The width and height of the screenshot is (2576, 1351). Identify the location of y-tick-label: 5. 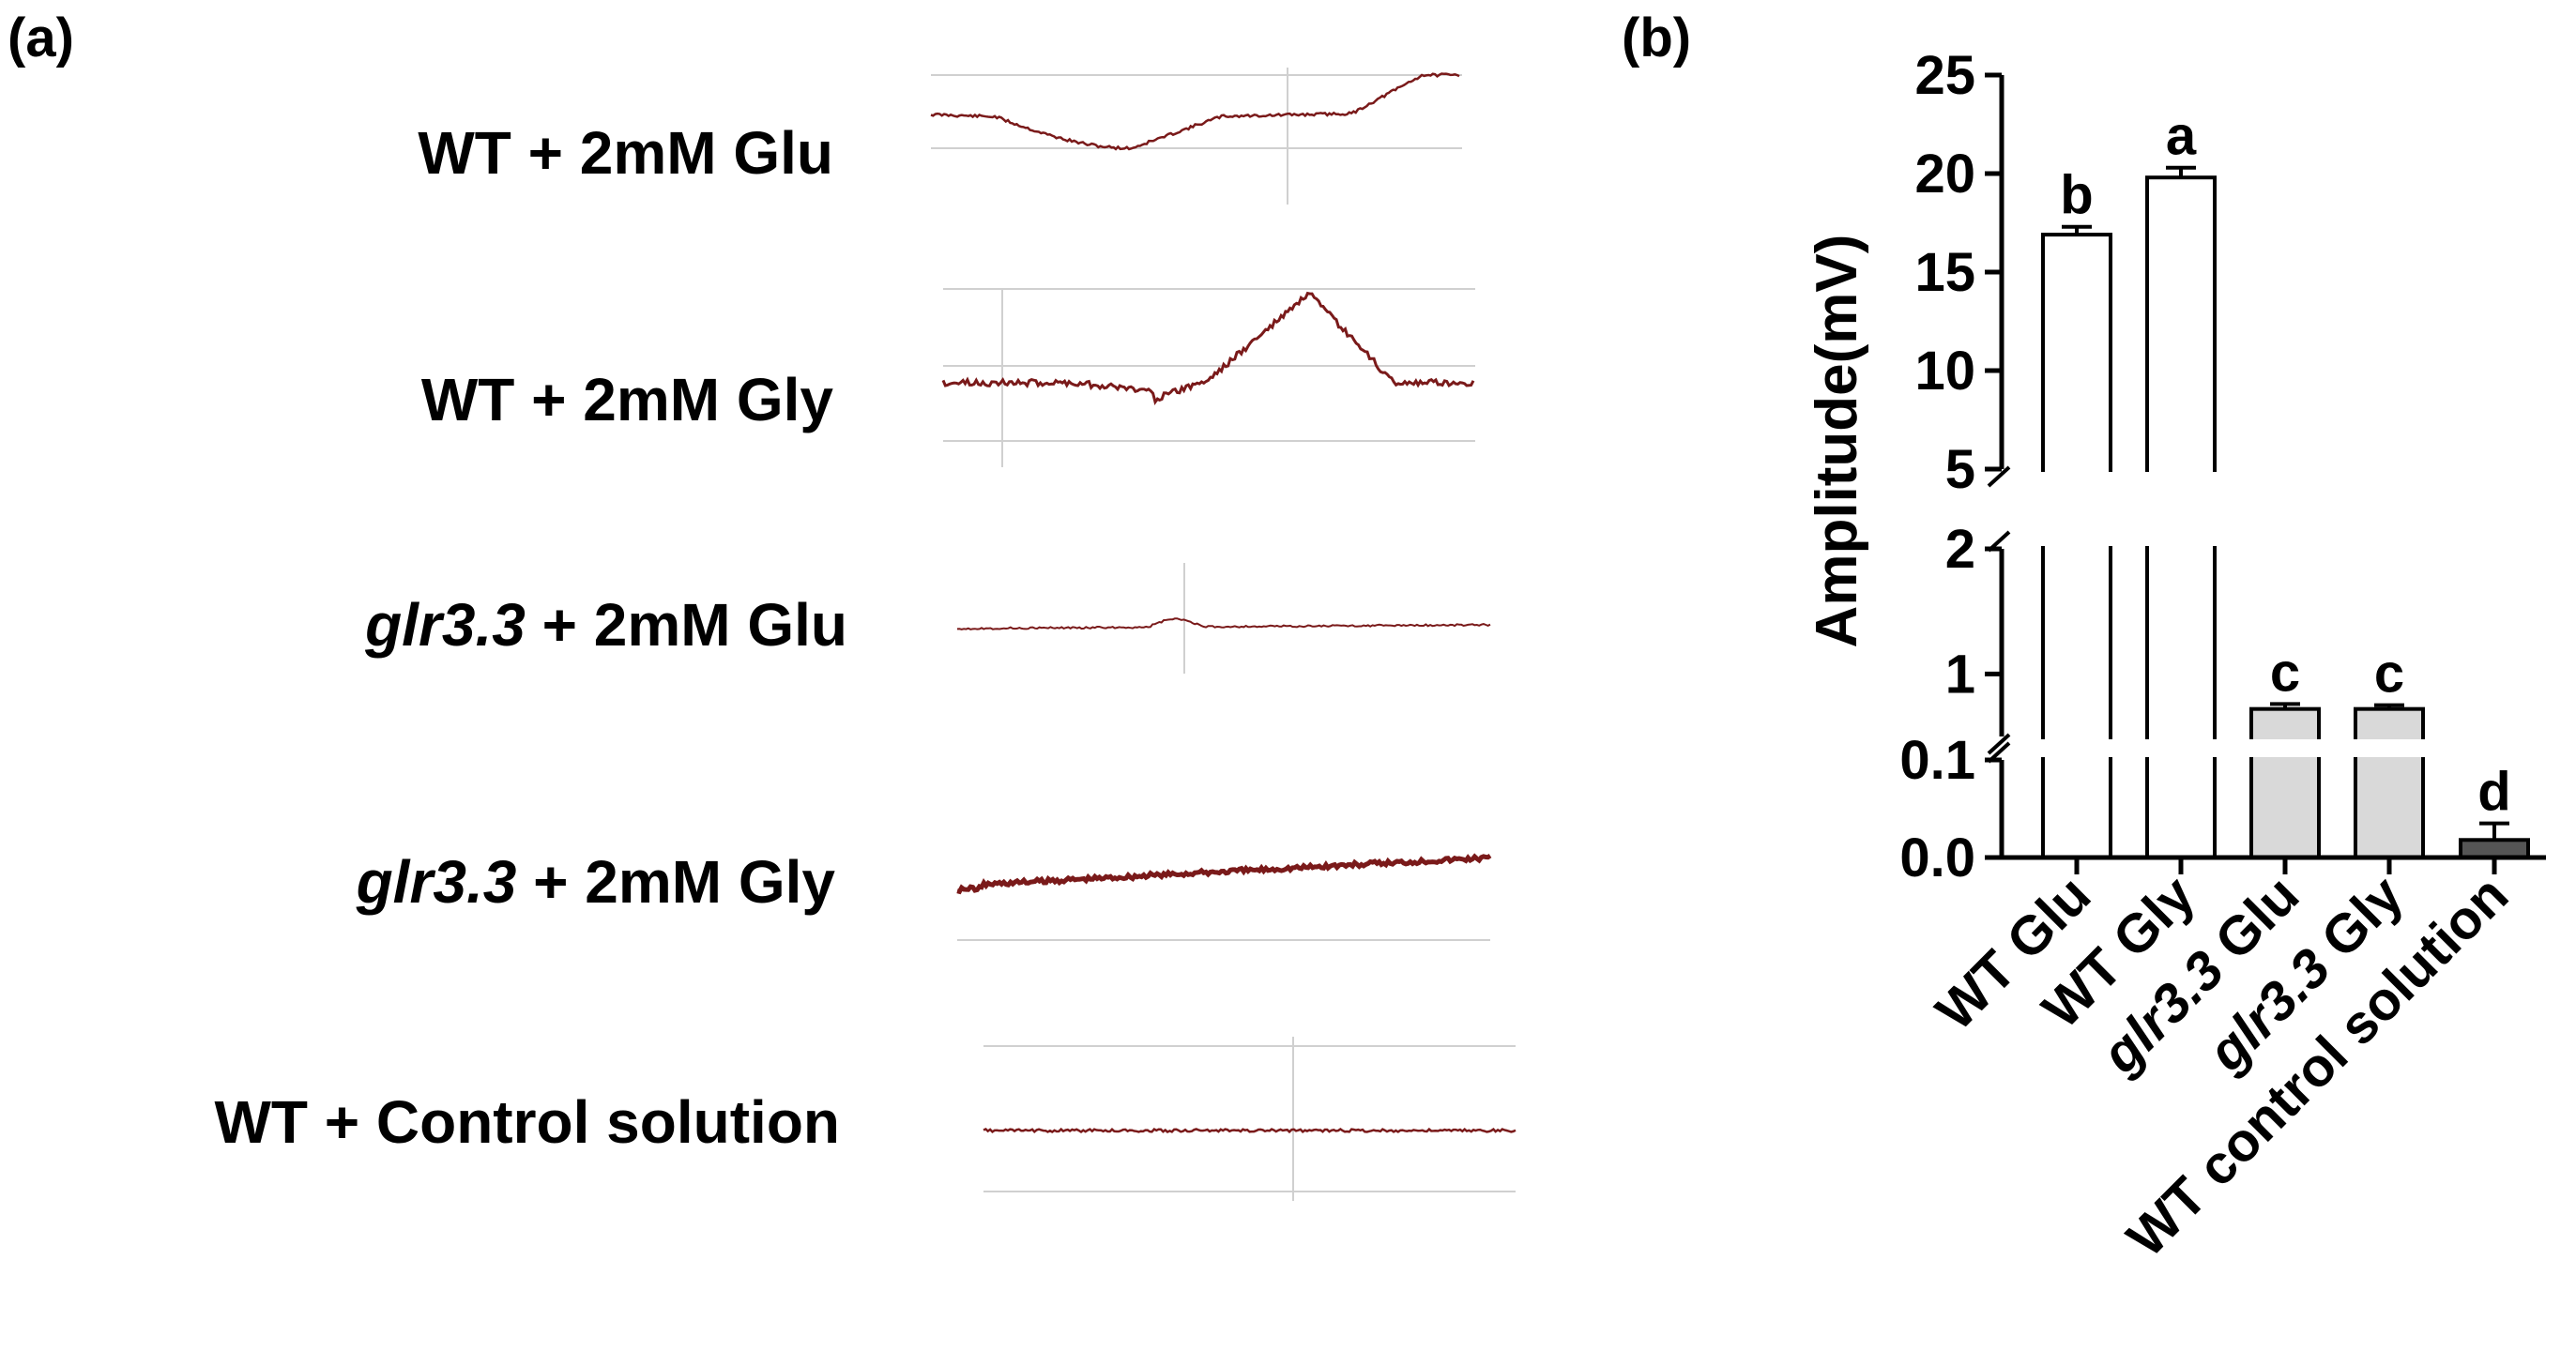
(1960, 470).